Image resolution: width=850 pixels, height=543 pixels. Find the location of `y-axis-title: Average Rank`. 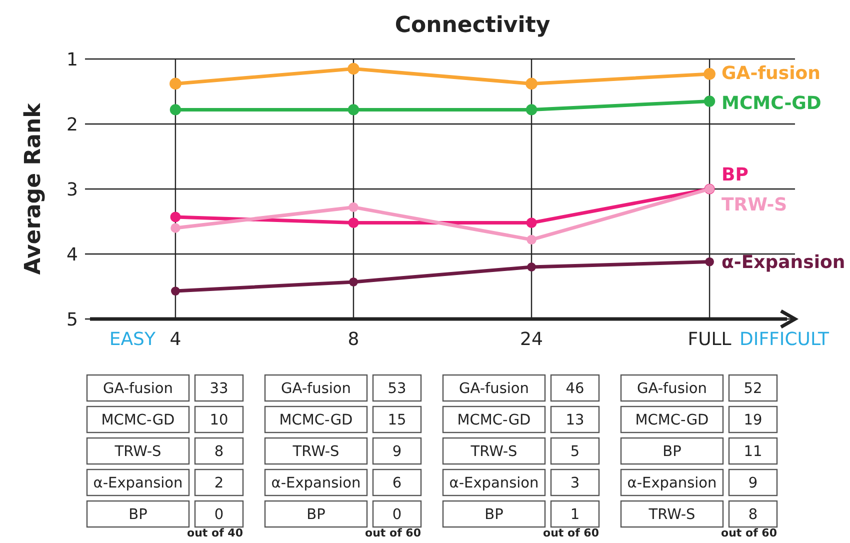

y-axis-title: Average Rank is located at coordinates (33, 188).